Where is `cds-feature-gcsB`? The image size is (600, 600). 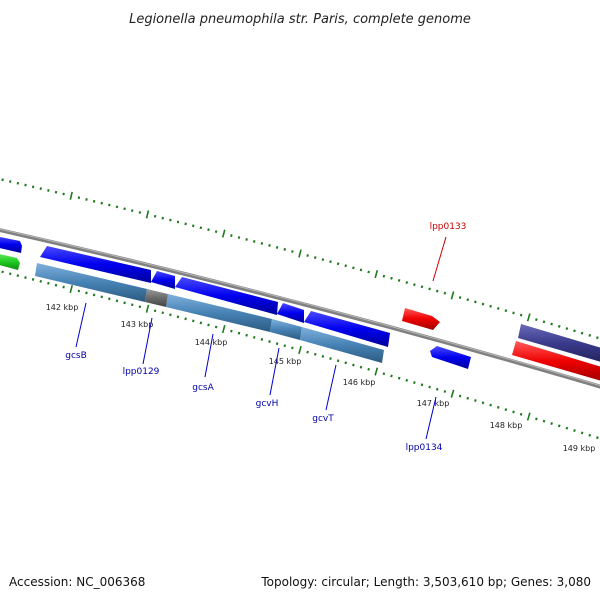 cds-feature-gcsB is located at coordinates (95, 264).